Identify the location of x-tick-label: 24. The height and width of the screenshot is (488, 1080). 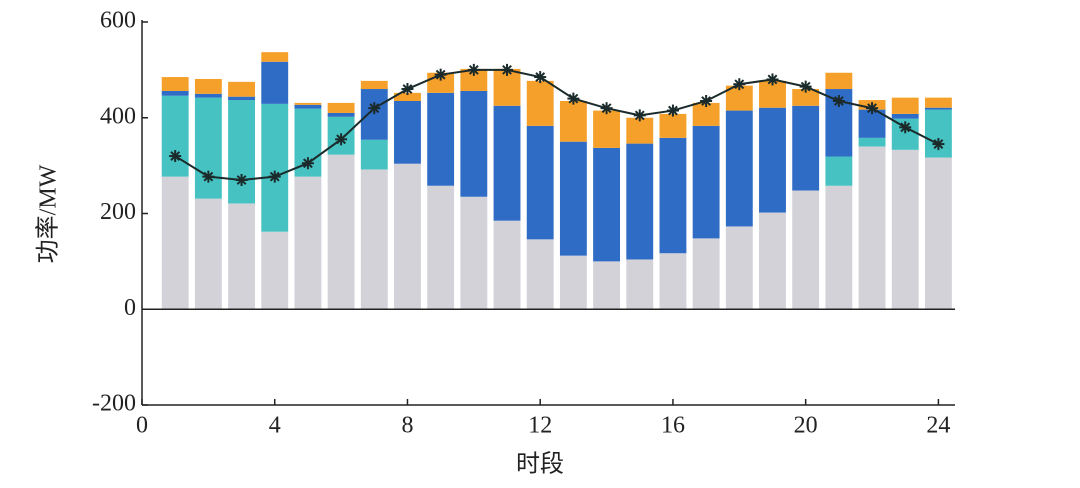
(938, 426).